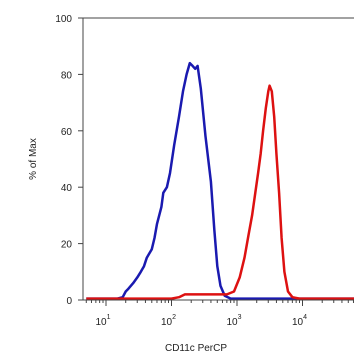  Describe the element at coordinates (219, 314) in the screenshot. I see `x-tick-layer: 101102103104105` at that location.